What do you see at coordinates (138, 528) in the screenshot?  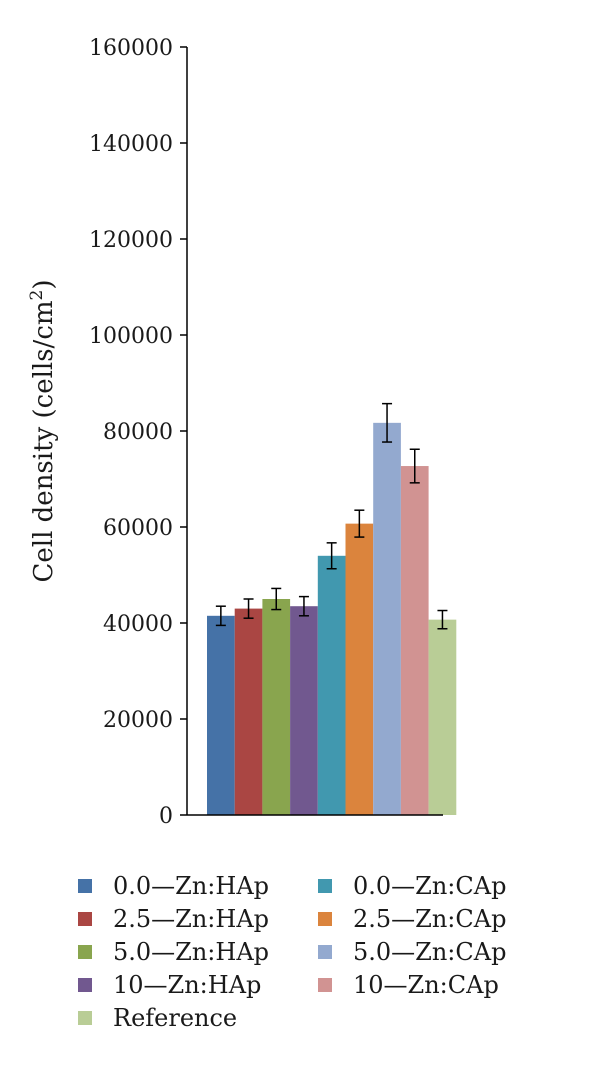 I see `y-tick-label: 60000` at bounding box center [138, 528].